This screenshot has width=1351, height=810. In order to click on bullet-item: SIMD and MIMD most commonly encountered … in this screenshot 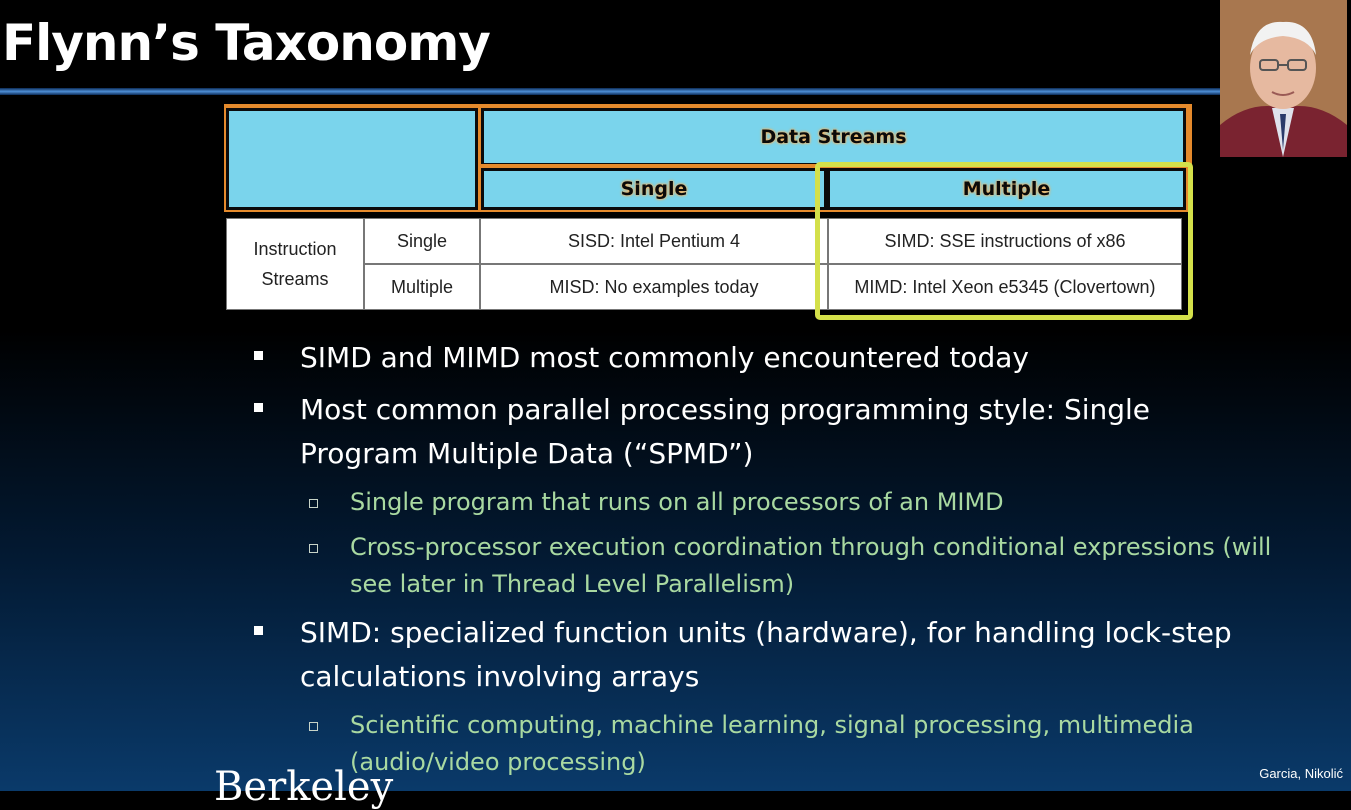, I will do `click(790, 358)`.